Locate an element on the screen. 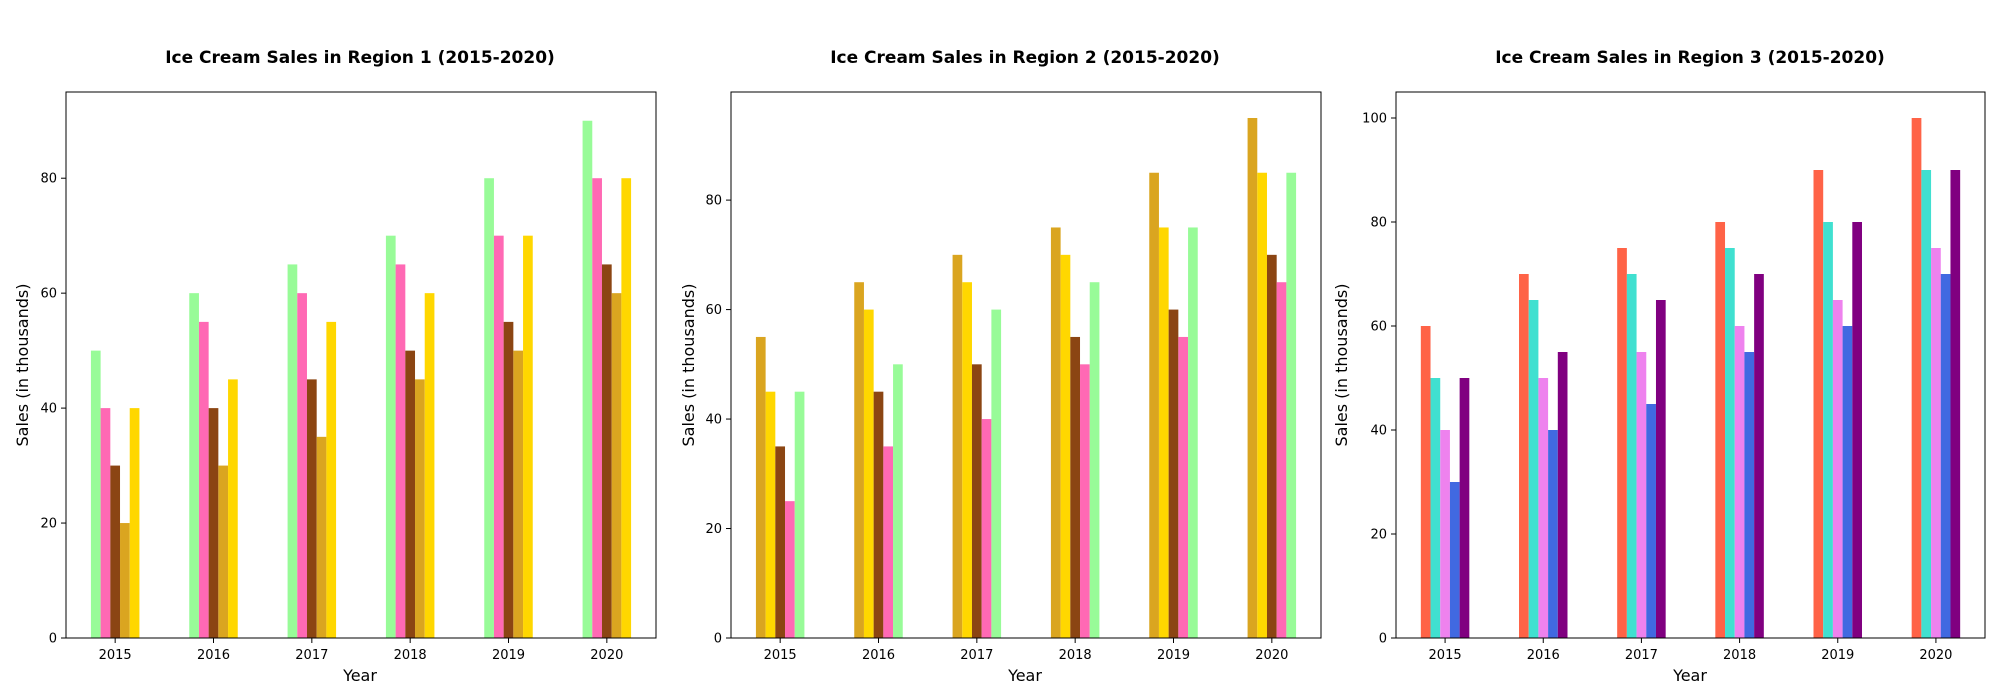 This screenshot has width=2000, height=700. chart-title: Ice Cream Sales in Region 3 (2015-2020) is located at coordinates (1690, 58).